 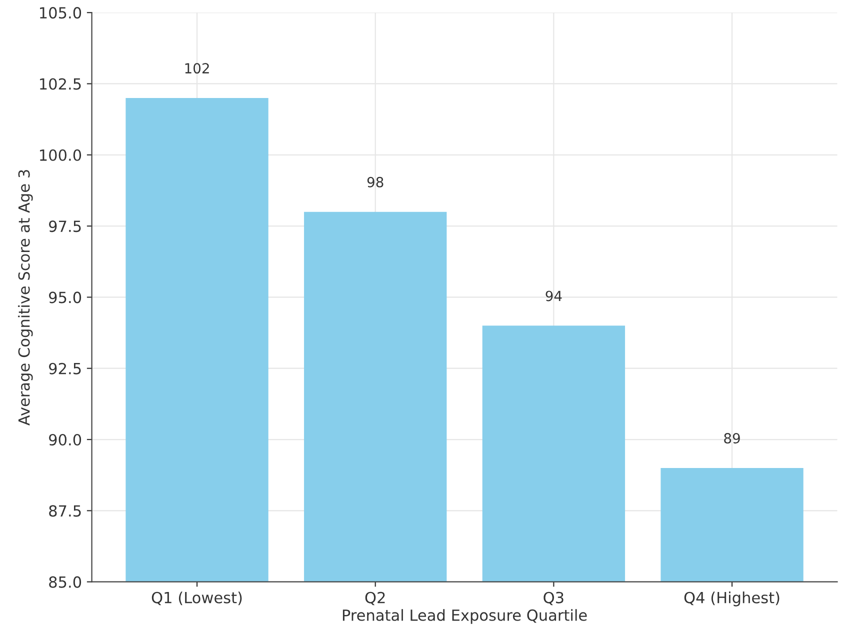 What do you see at coordinates (554, 296) in the screenshot?
I see `data-label: 94` at bounding box center [554, 296].